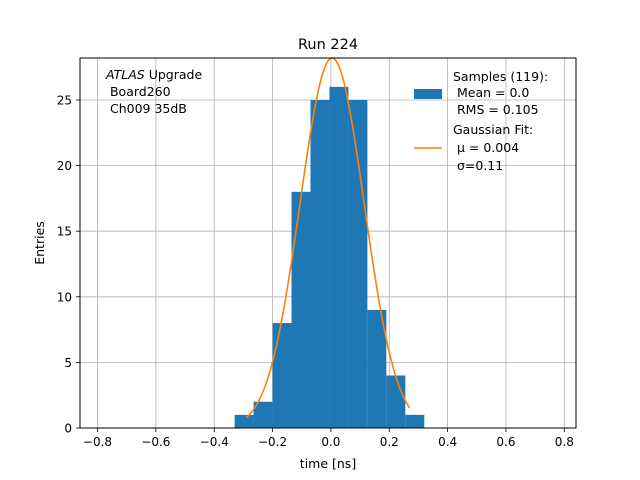  What do you see at coordinates (493, 129) in the screenshot?
I see `legend-fit-title: Gaussian Fit:` at bounding box center [493, 129].